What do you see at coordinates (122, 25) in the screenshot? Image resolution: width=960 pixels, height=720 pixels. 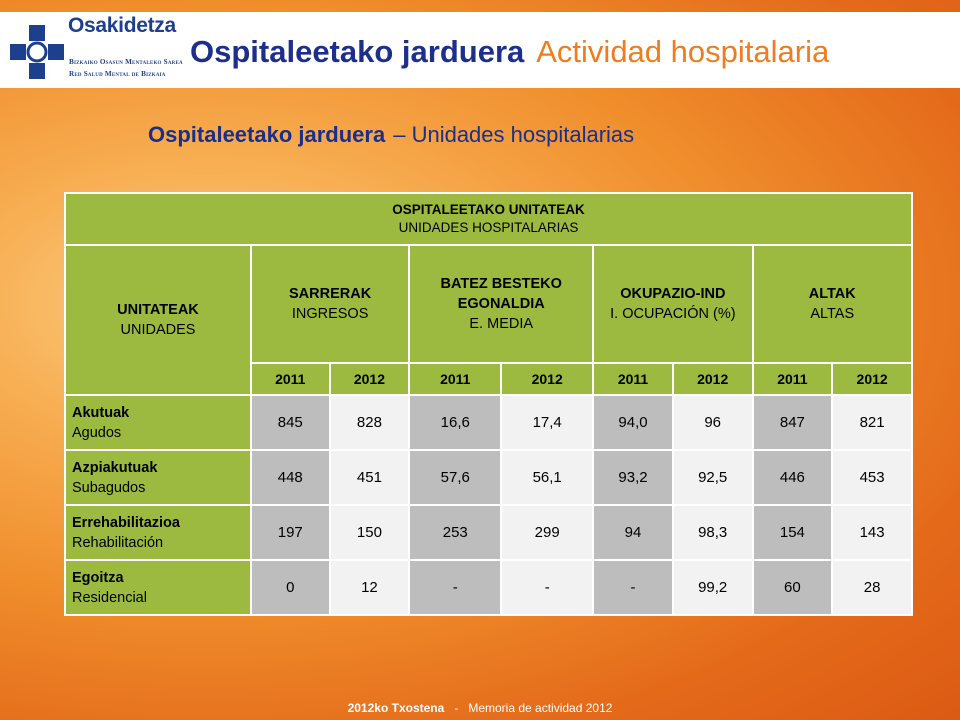 I see `brand-name: Osakidetza` at bounding box center [122, 25].